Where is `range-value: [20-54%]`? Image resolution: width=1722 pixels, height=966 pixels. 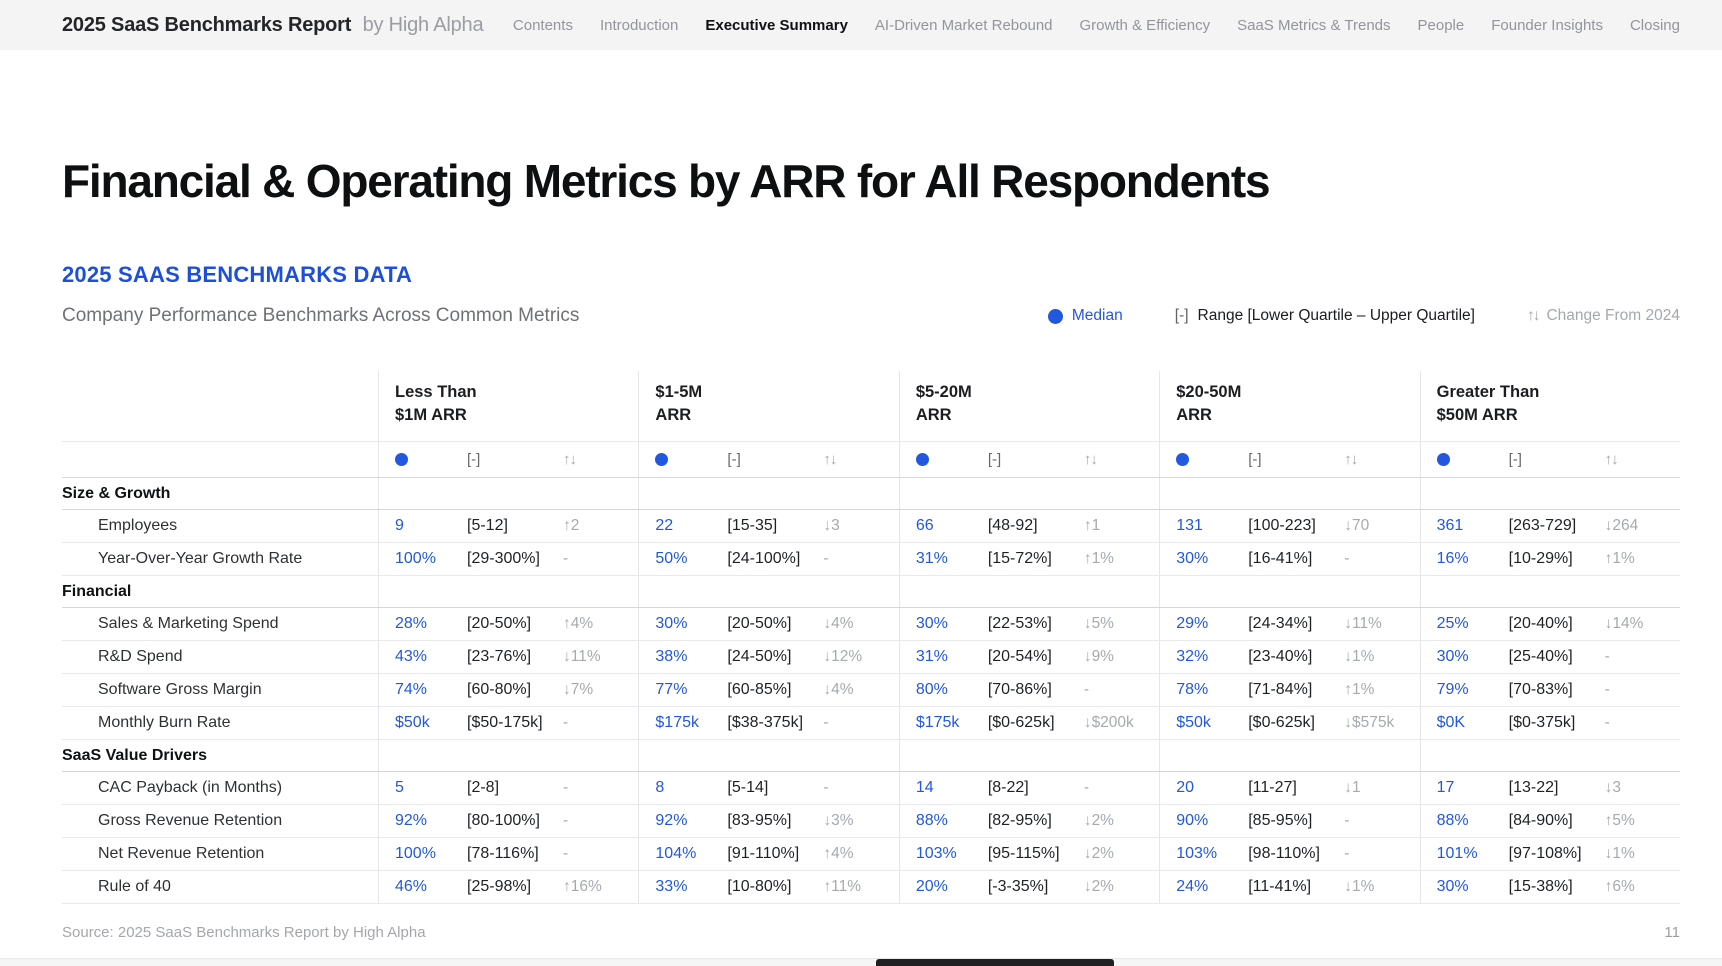
range-value: [20-54%] is located at coordinates (1019, 656).